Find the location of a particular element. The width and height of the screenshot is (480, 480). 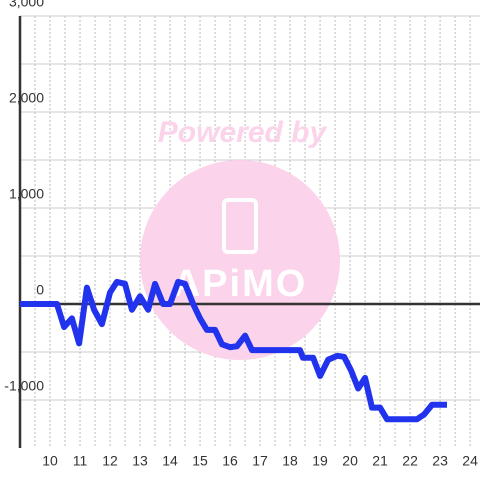

x-tick-label: 17 is located at coordinates (260, 461).